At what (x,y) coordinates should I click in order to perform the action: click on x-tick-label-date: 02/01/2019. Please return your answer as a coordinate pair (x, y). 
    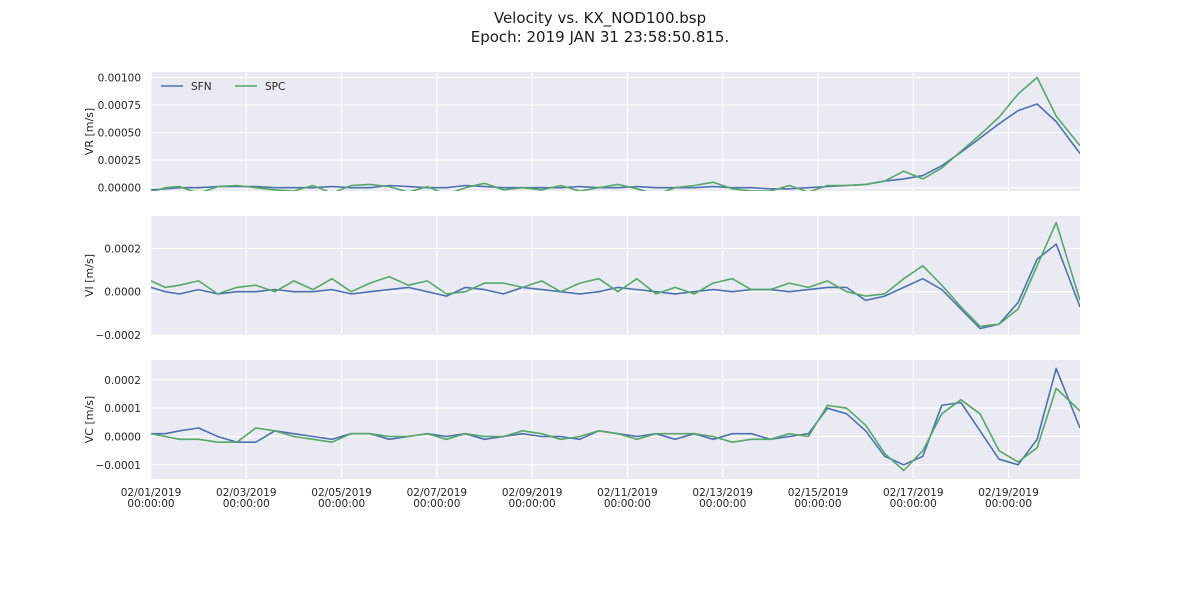
    Looking at the image, I should click on (151, 493).